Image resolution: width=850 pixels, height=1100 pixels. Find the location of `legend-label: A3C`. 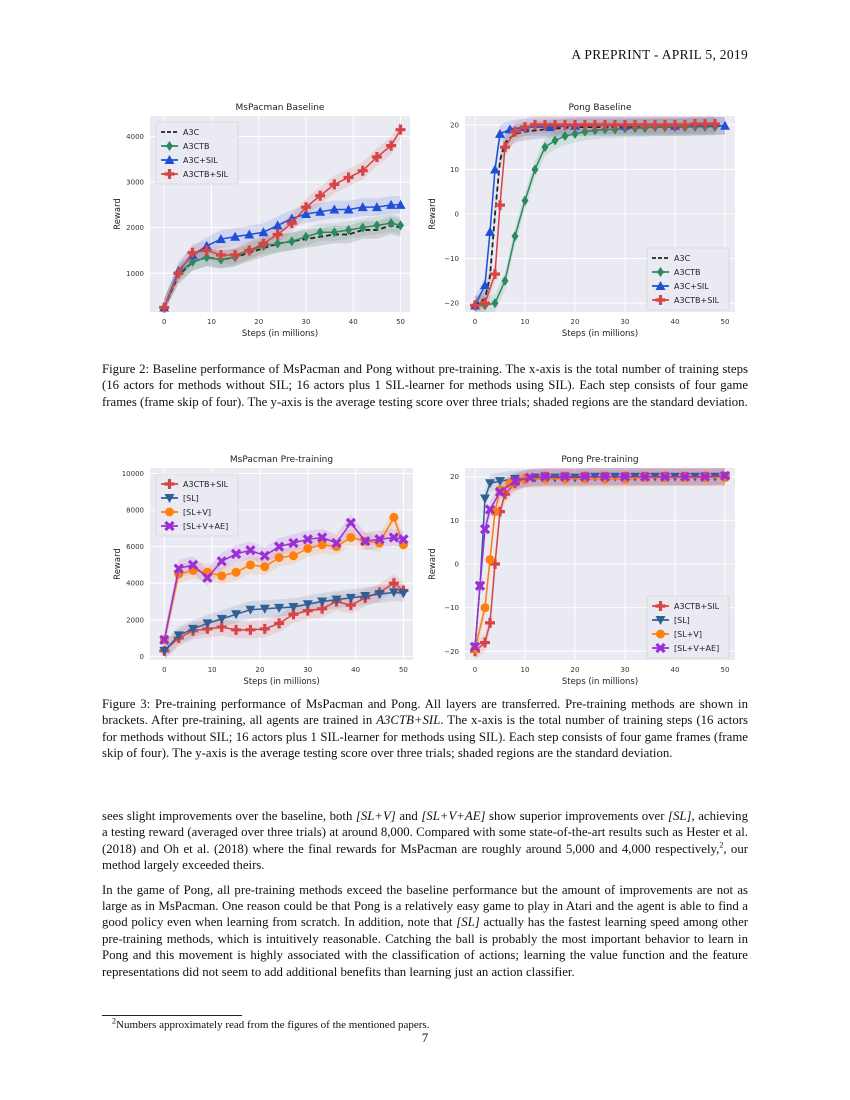

legend-label: A3C is located at coordinates (191, 132).